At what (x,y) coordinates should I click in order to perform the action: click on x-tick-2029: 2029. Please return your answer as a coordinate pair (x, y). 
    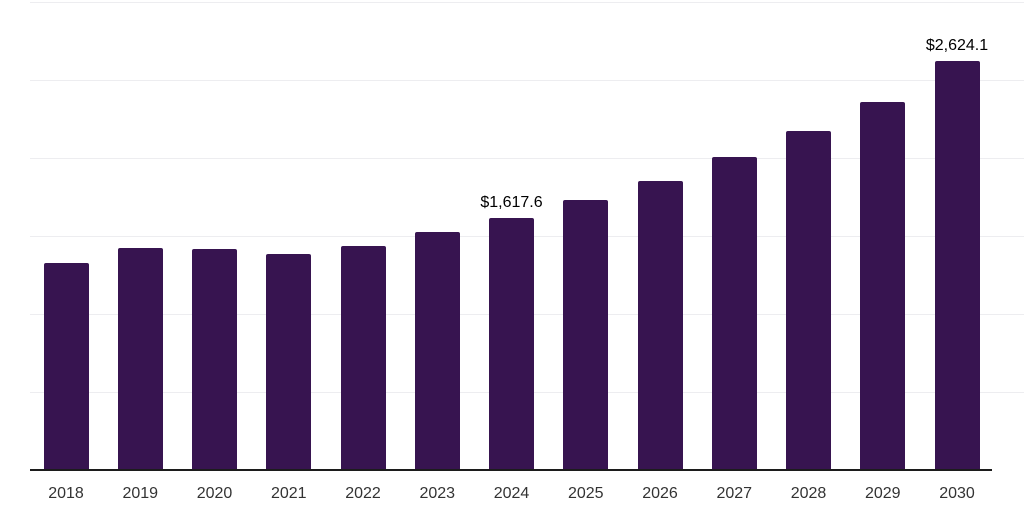
    Looking at the image, I should click on (882, 493).